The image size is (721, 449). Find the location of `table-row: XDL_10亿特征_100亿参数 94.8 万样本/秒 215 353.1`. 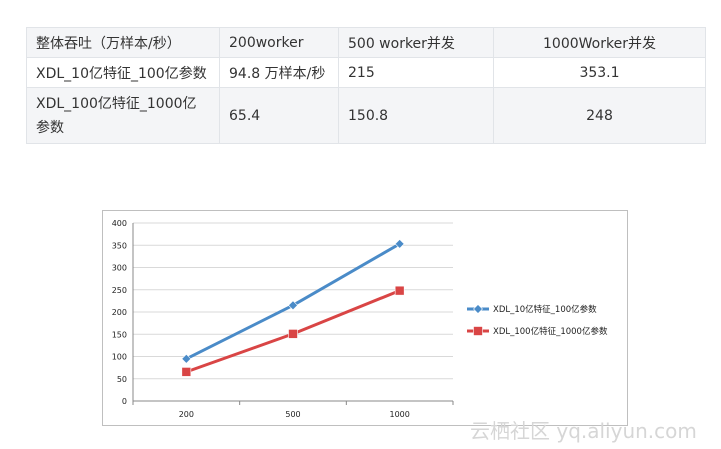

table-row: XDL_10亿特征_100亿参数 94.8 万样本/秒 215 353.1 is located at coordinates (366, 72).